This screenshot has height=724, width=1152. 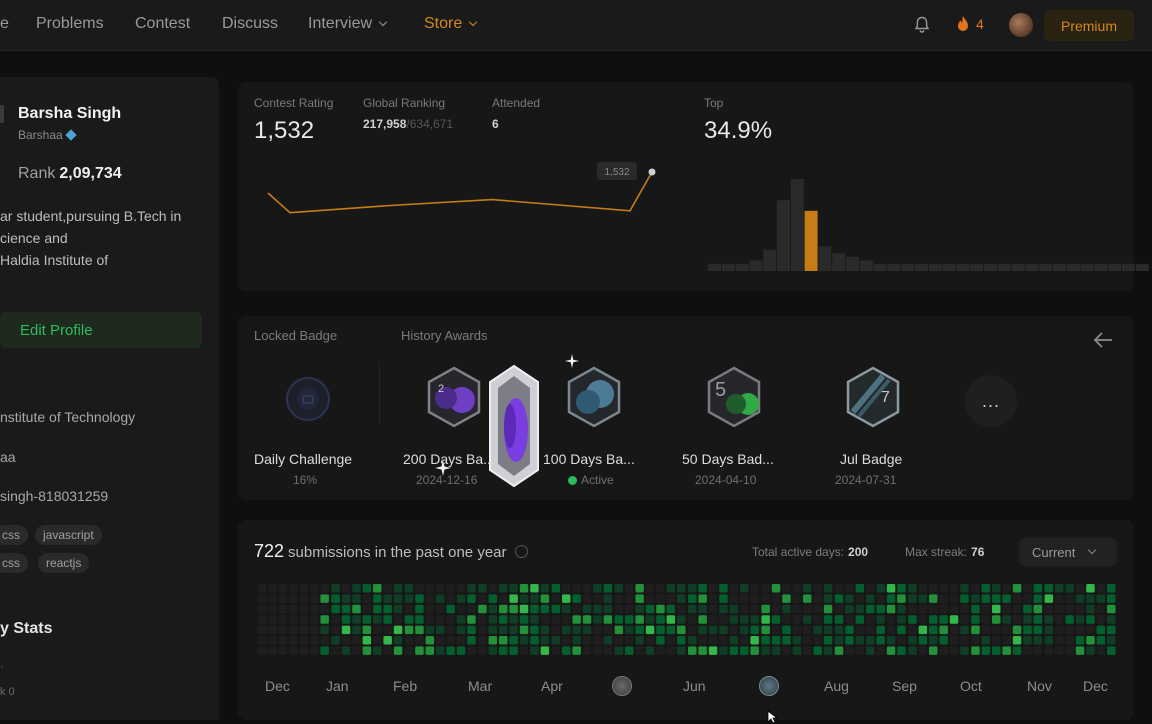 What do you see at coordinates (769, 686) in the screenshot?
I see `jul-badge-icon` at bounding box center [769, 686].